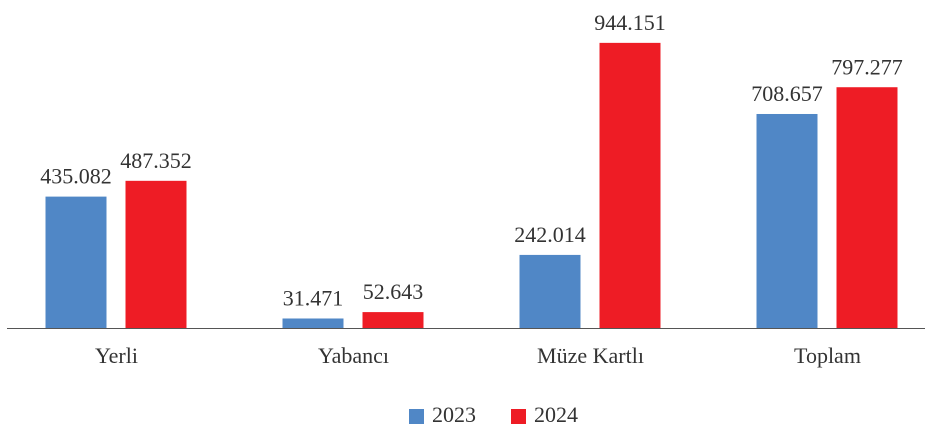  I want to click on data-label: 52.643, so click(393, 291).